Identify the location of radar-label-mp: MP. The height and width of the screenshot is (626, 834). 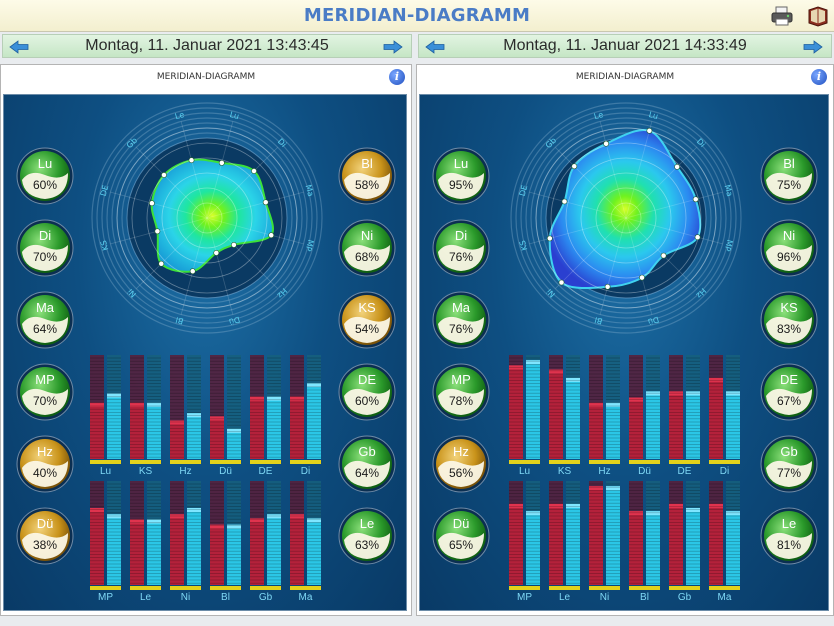
(728, 246).